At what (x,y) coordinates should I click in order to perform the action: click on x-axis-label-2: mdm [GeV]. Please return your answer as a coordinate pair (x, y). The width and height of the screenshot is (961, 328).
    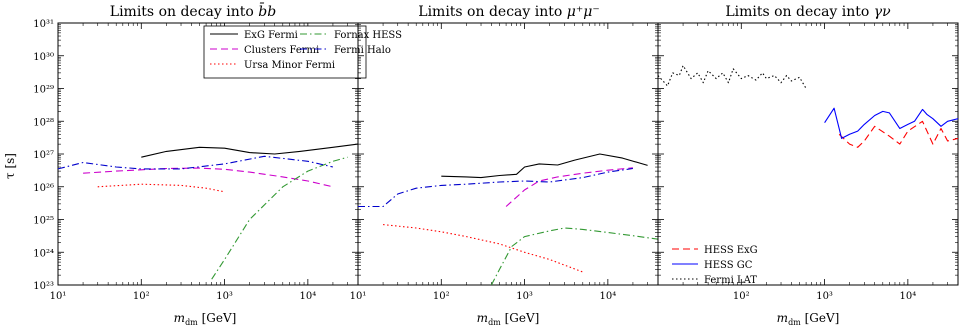
    Looking at the image, I should click on (808, 319).